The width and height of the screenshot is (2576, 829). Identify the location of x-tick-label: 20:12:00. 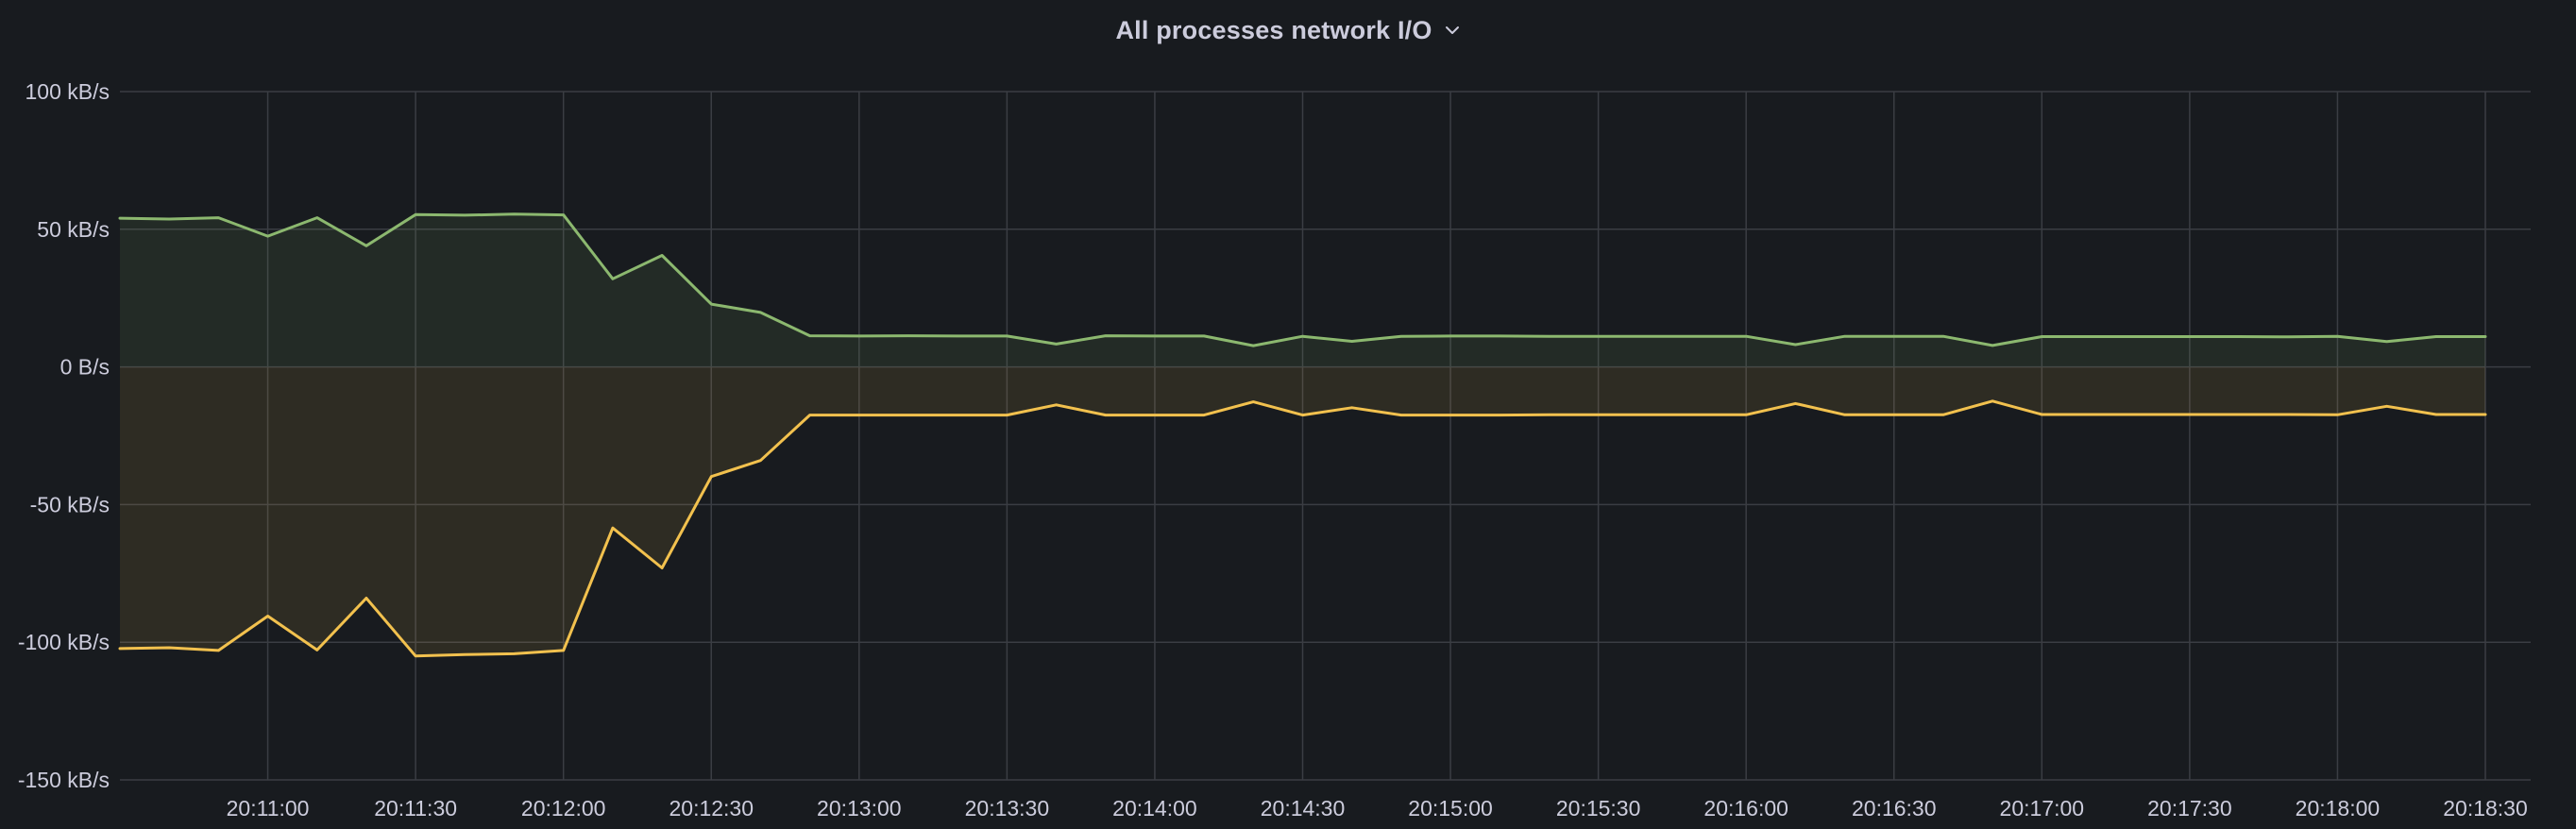
(563, 809).